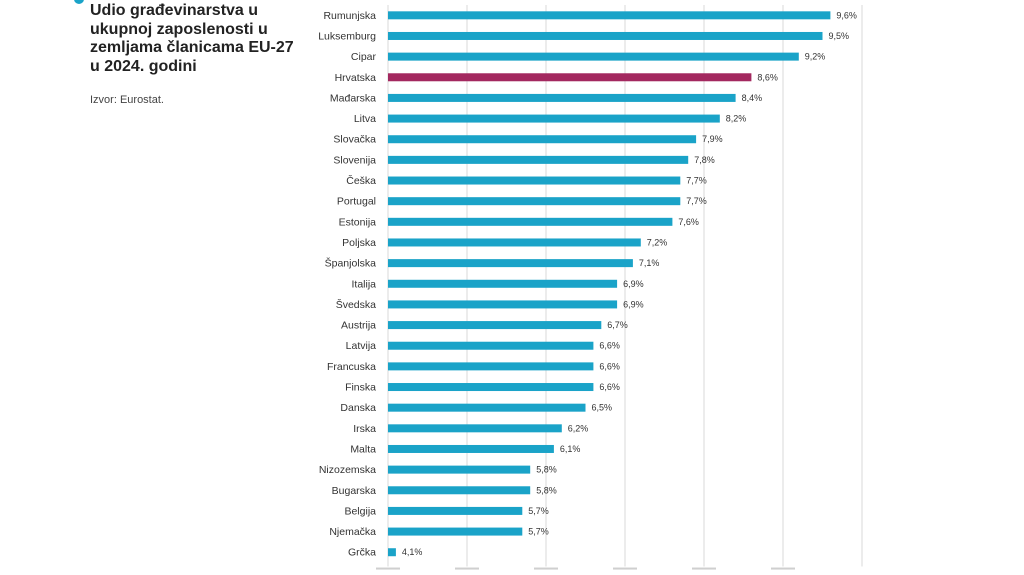  I want to click on category-label: Cipar, so click(364, 57).